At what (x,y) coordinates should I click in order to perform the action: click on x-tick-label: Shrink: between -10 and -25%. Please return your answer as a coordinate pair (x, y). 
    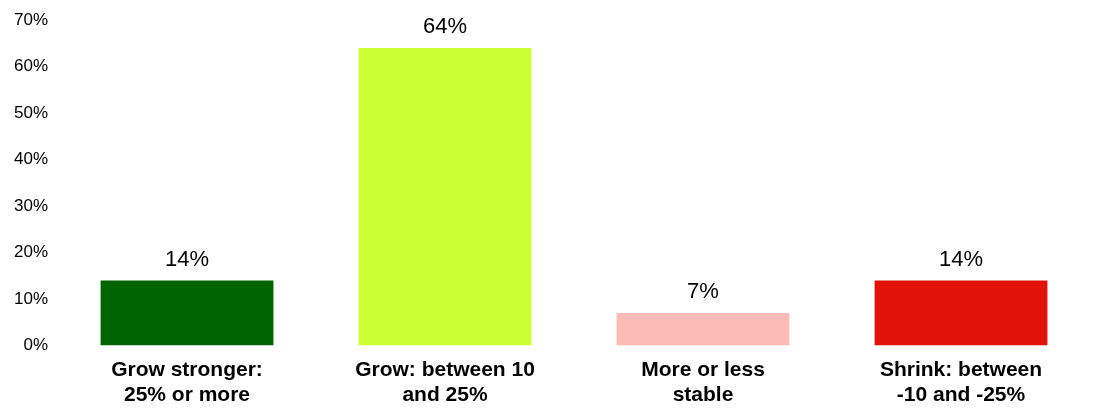
    Looking at the image, I should click on (961, 381).